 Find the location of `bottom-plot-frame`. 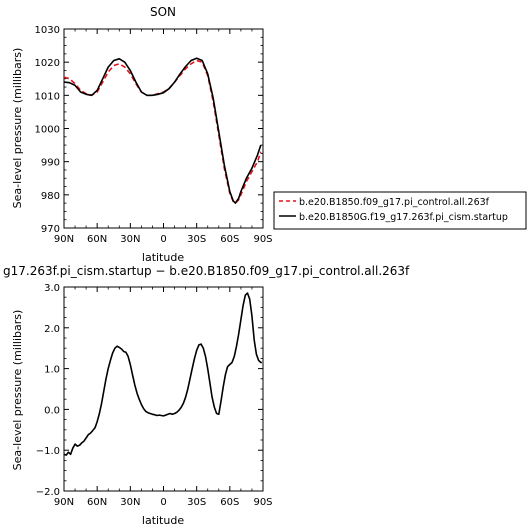

bottom-plot-frame is located at coordinates (163, 389).